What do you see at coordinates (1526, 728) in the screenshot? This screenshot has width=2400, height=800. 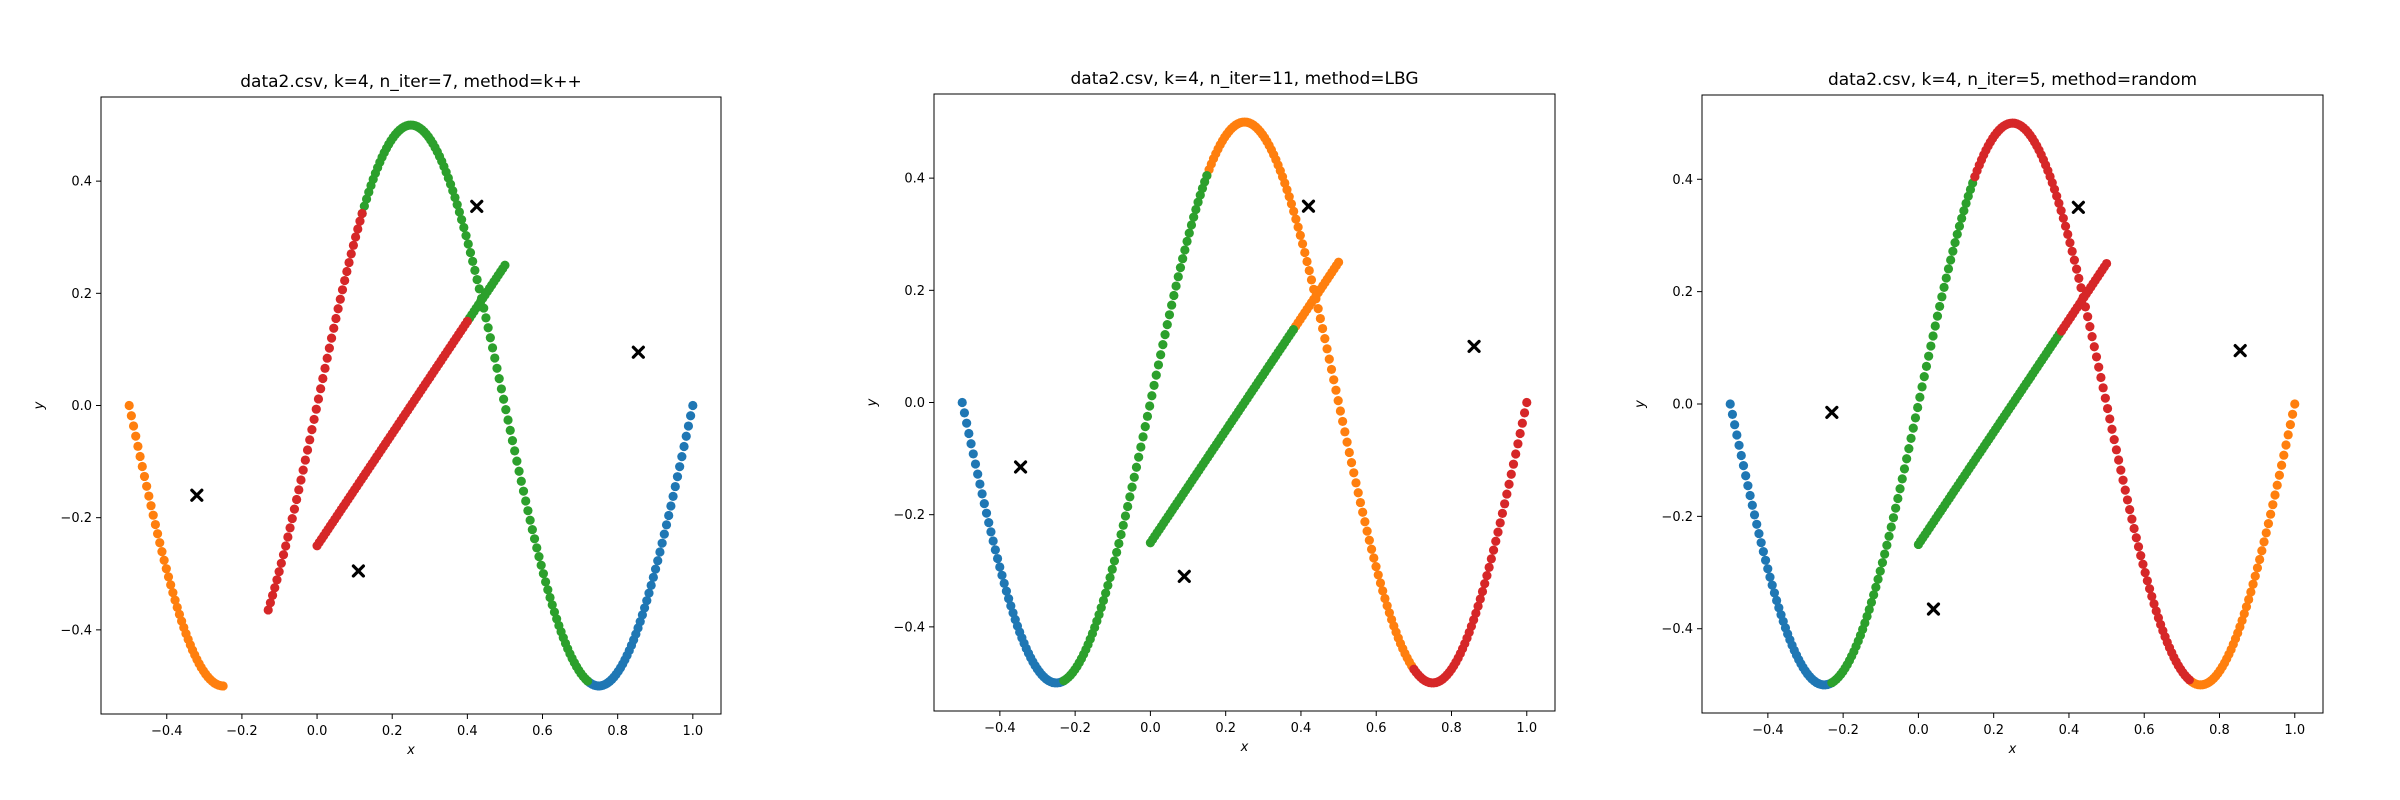 I see `x-tick-label: 1.0` at bounding box center [1526, 728].